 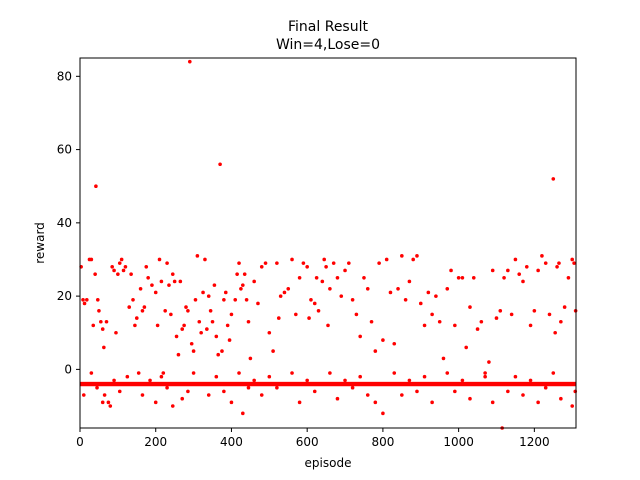 What do you see at coordinates (534, 442) in the screenshot?
I see `x-tick-label: 1200` at bounding box center [534, 442].